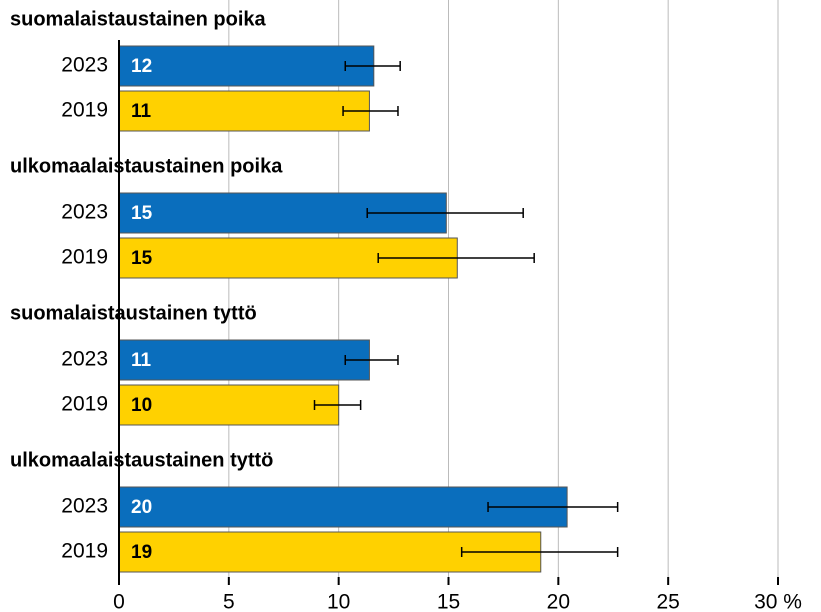 The width and height of the screenshot is (821, 612). I want to click on value-label: 20, so click(141, 507).